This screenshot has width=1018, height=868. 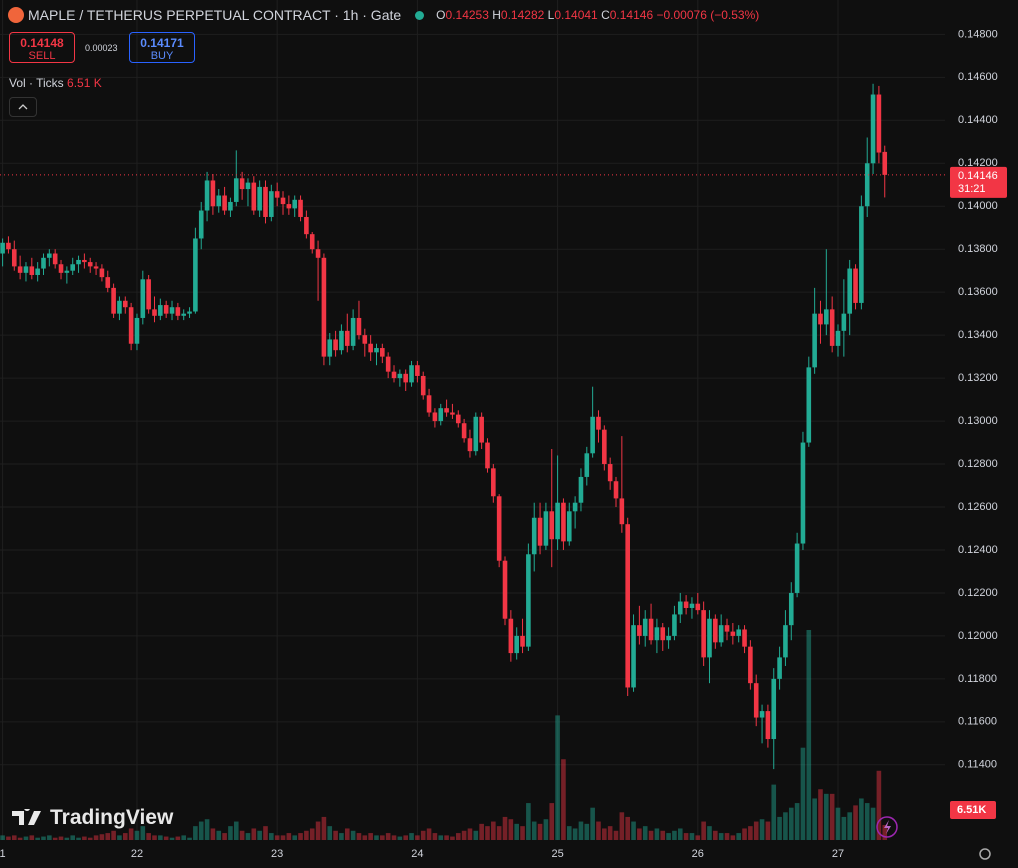 I want to click on h-label: H, so click(x=496, y=15).